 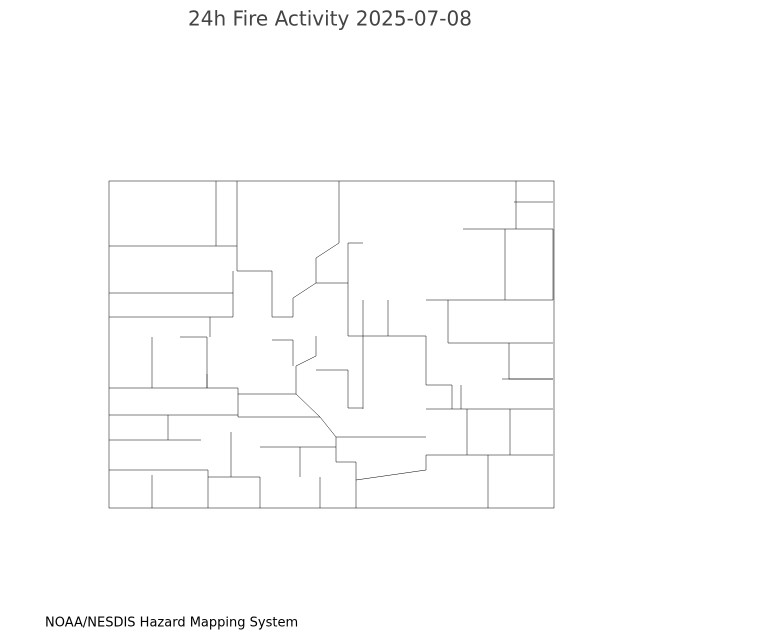 I want to click on chart-title: 24h Fire Activity 2025-07-08, so click(x=330, y=19).